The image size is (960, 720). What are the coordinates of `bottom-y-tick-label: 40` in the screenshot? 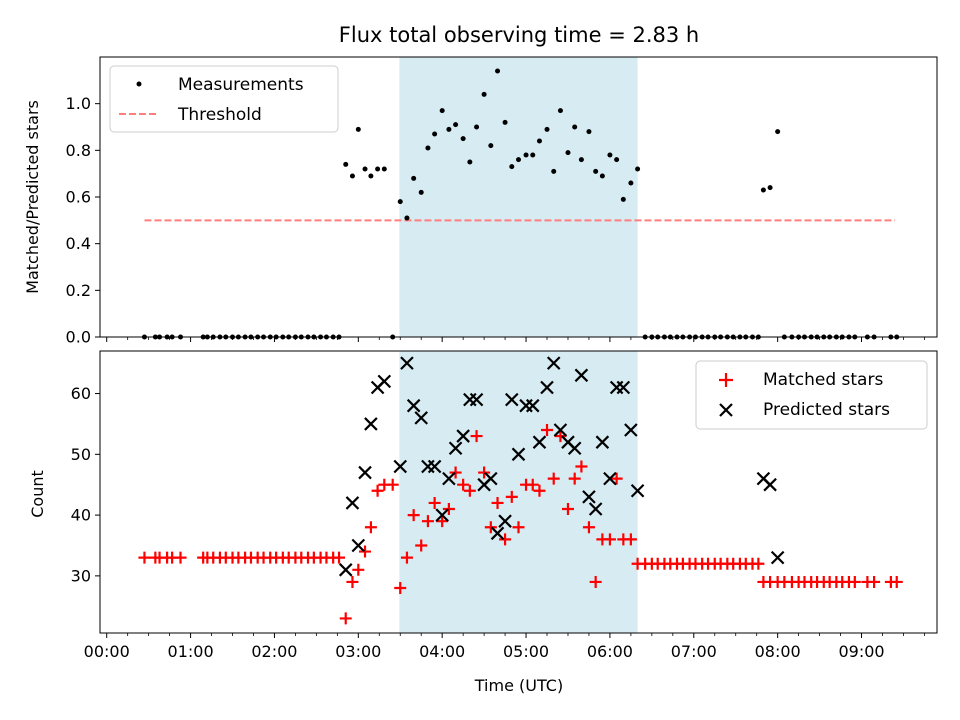 It's located at (81, 515).